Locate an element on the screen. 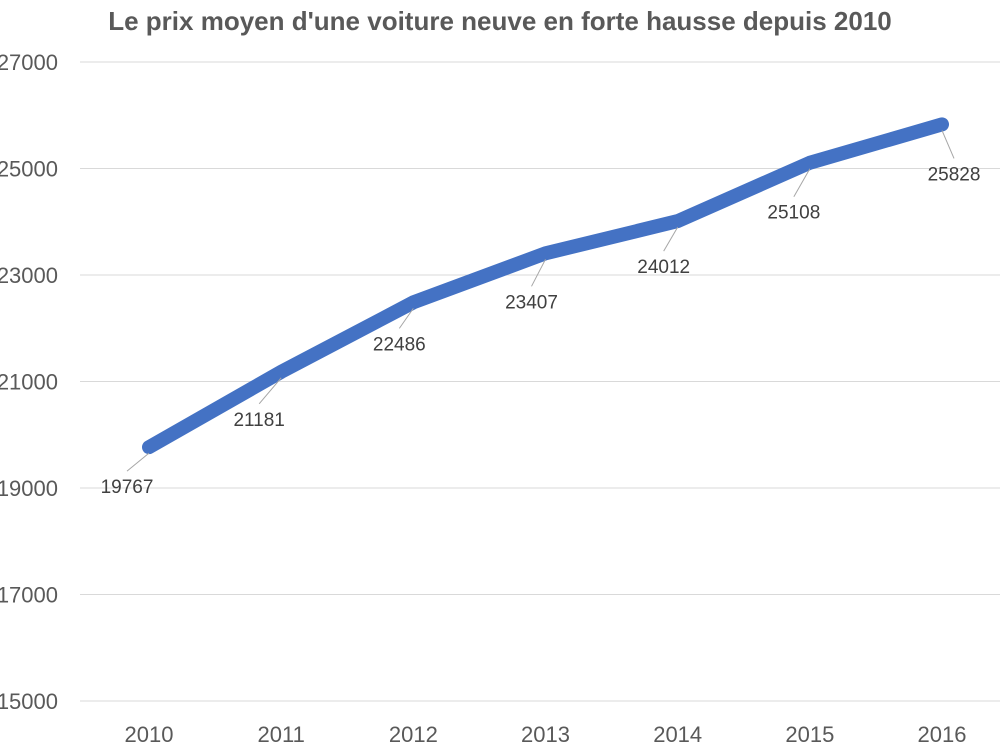 This screenshot has height=754, width=1000. x-tick-label: 2013 is located at coordinates (545, 734).